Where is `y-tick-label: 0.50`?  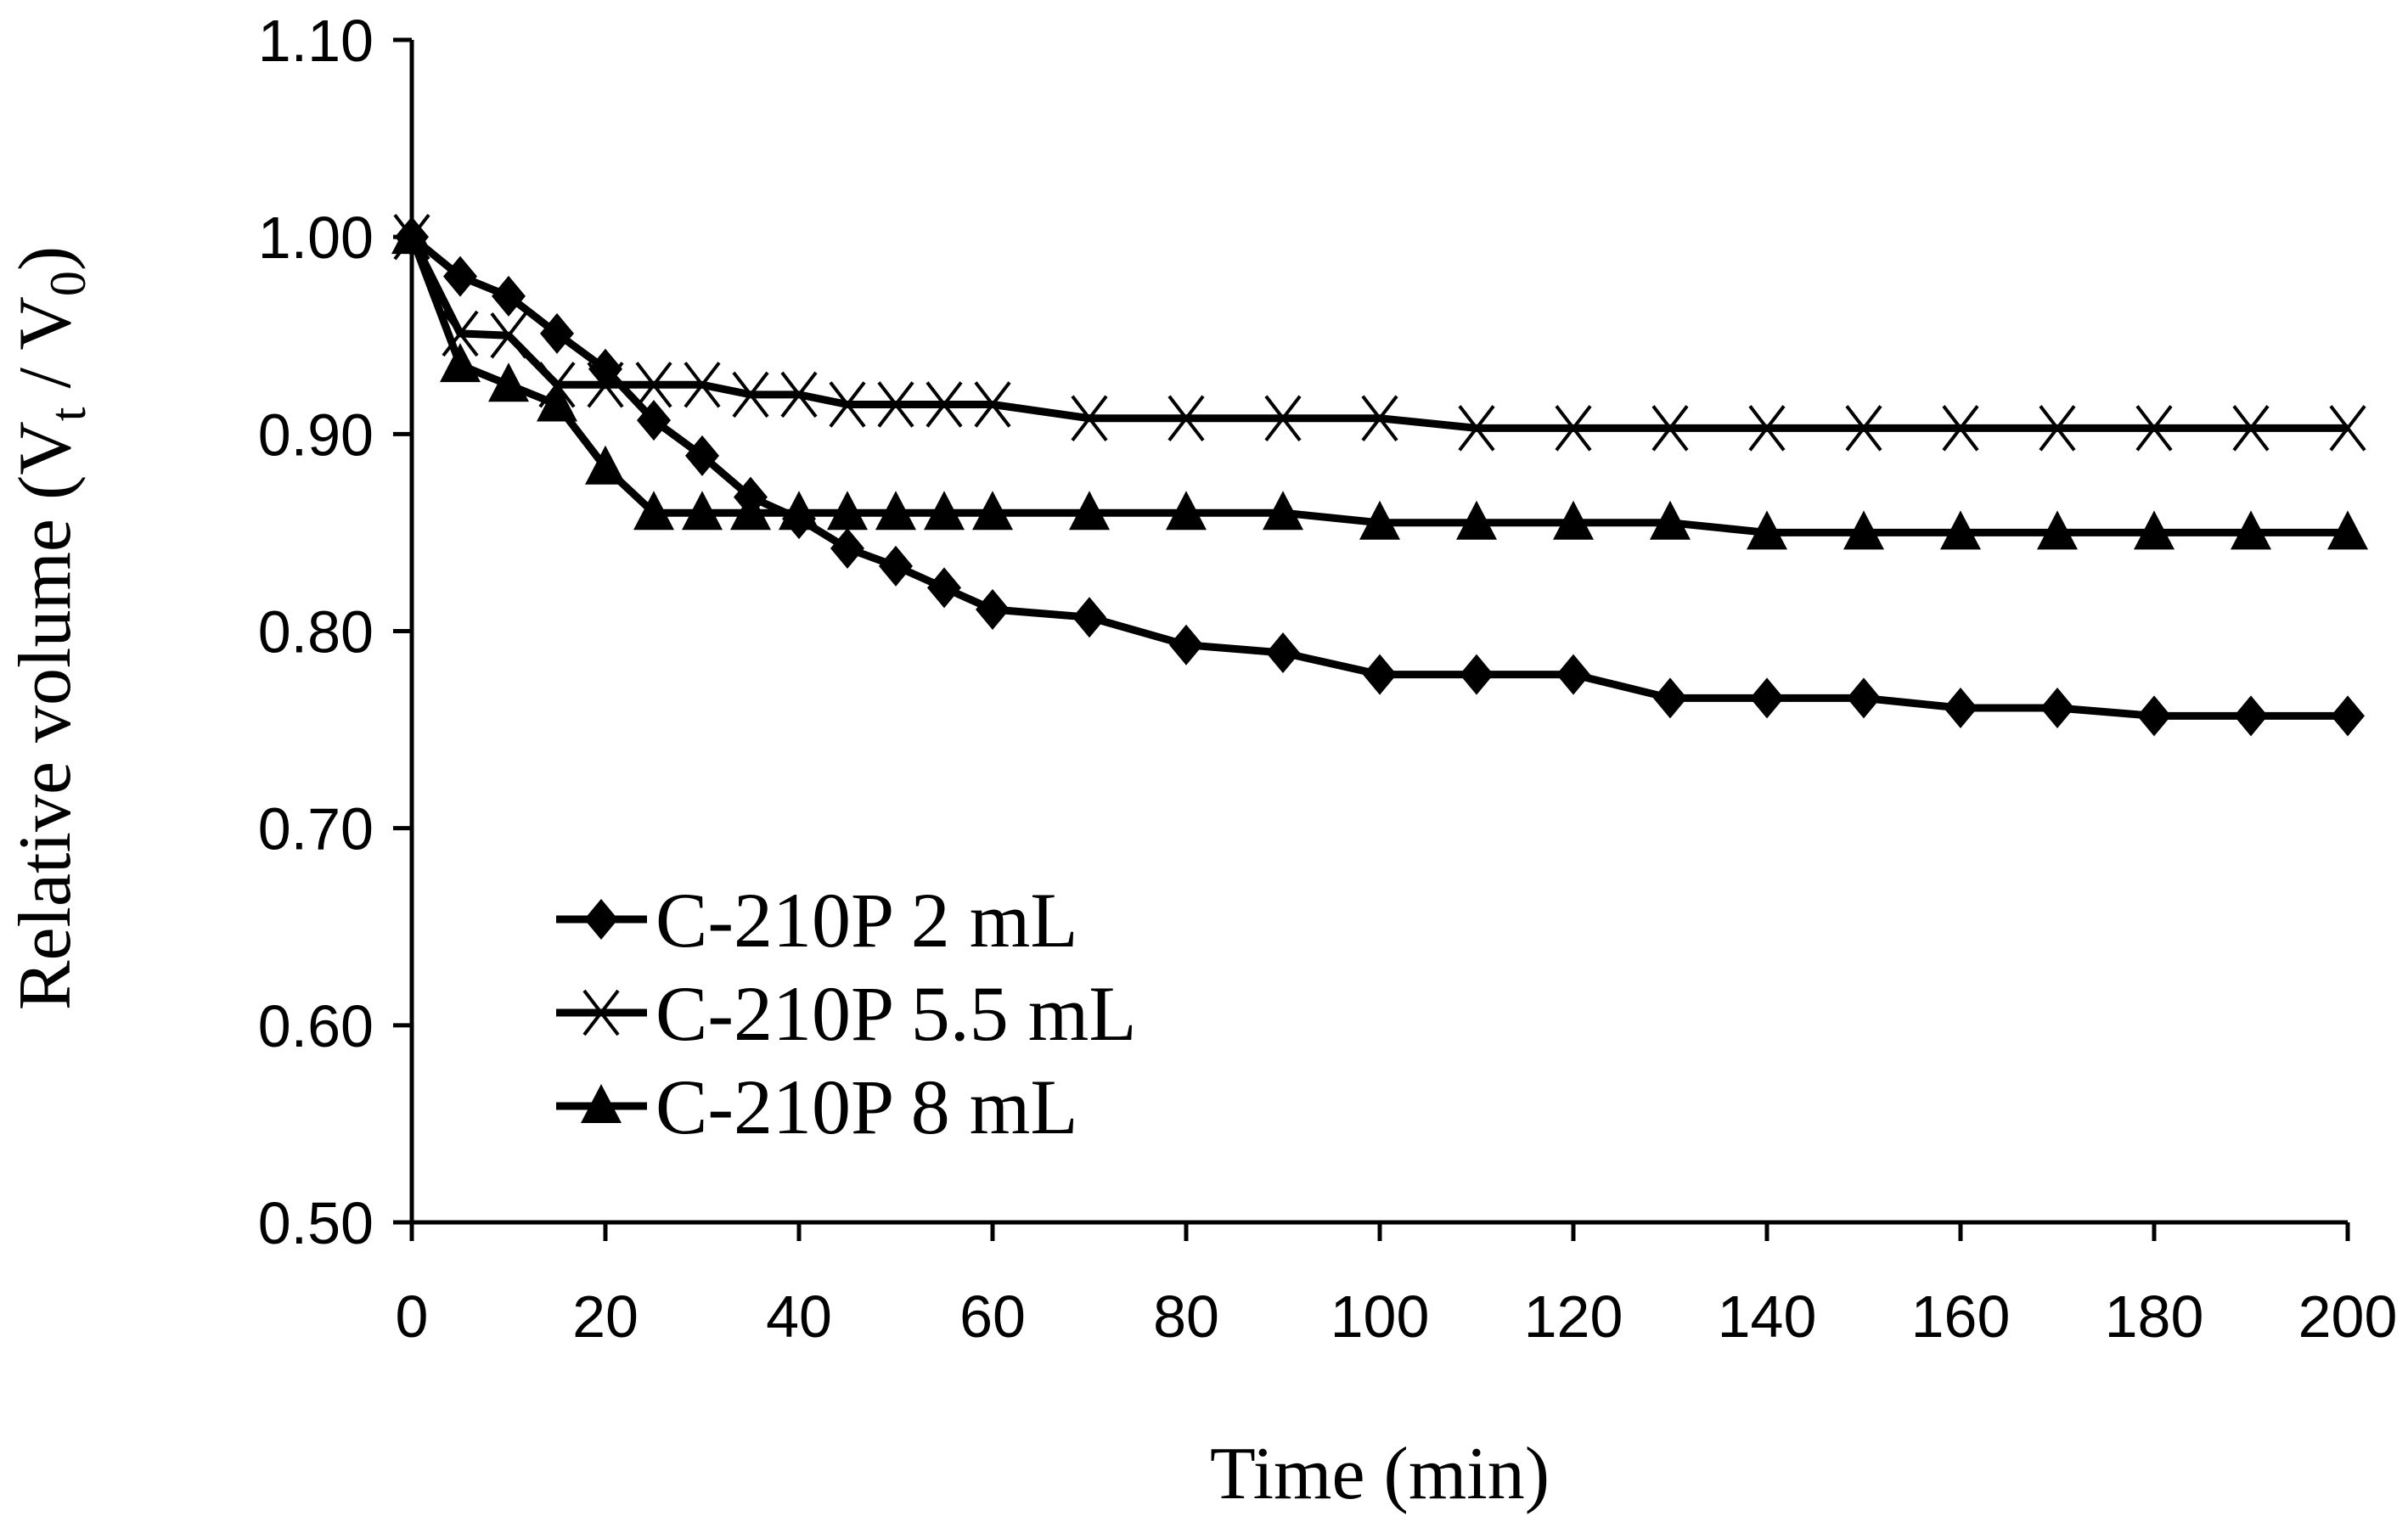
y-tick-label: 0.50 is located at coordinates (316, 1223).